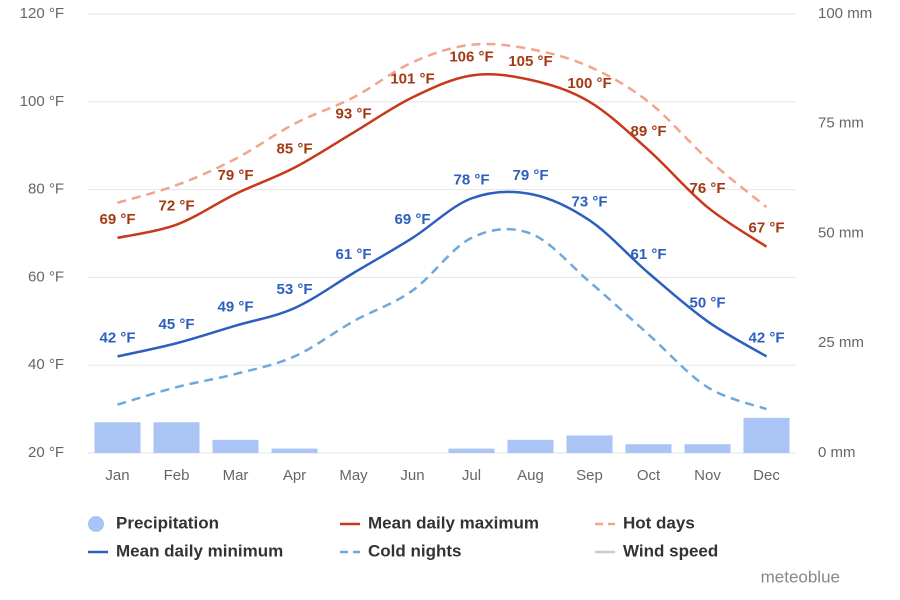 This screenshot has width=900, height=600. I want to click on data-label: 93 °F, so click(353, 113).